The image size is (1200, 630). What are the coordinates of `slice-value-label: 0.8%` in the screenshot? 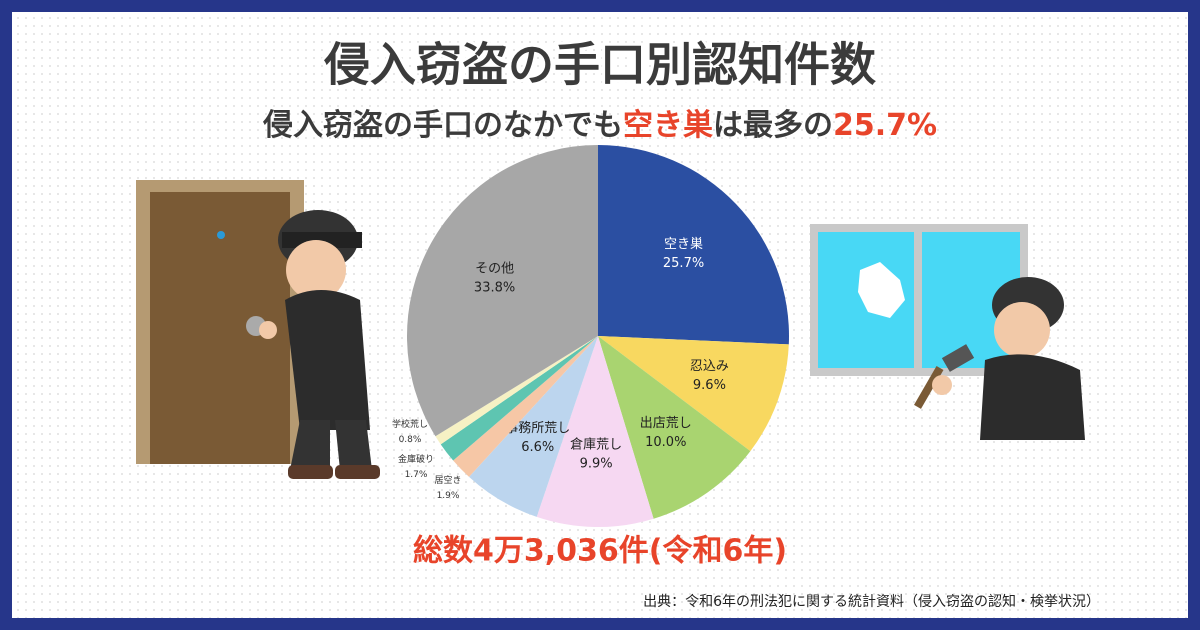 It's located at (410, 440).